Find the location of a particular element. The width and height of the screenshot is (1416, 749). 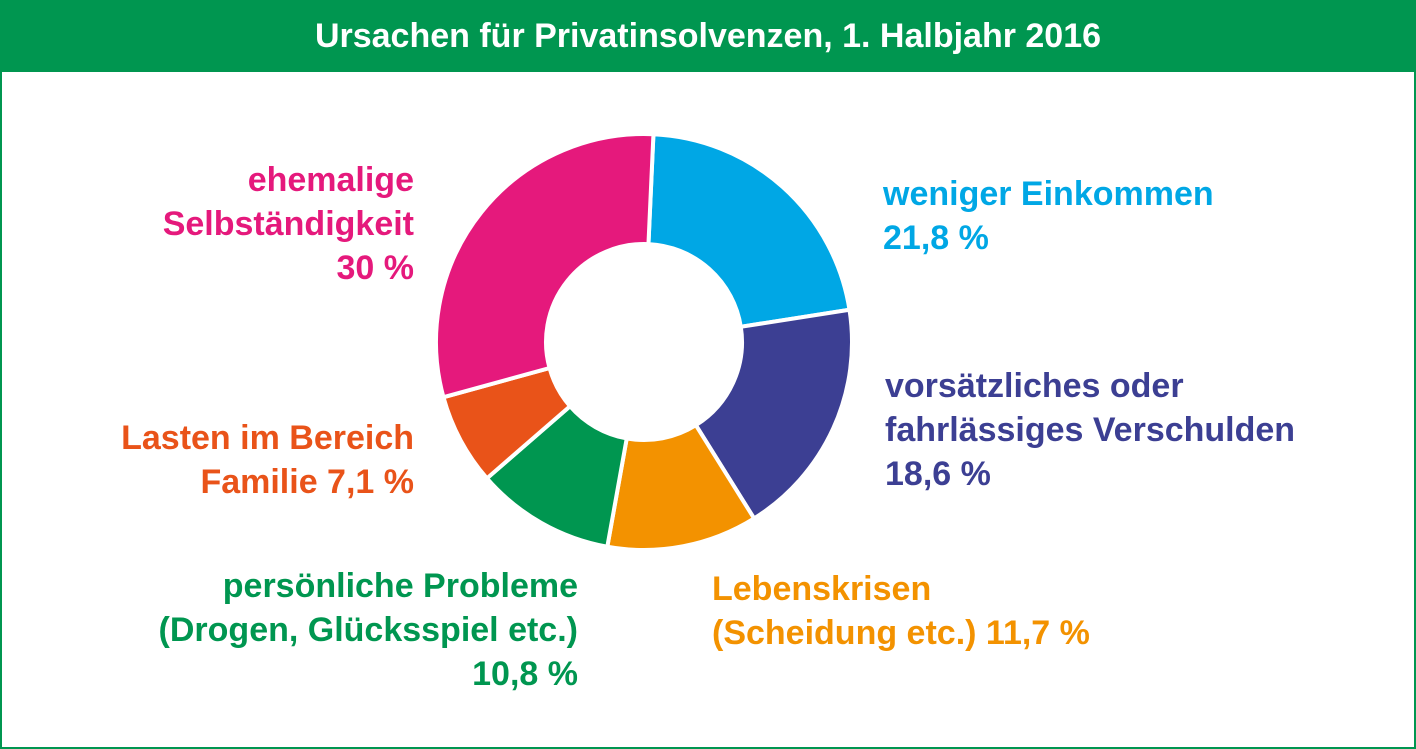

slice-label: (Drogen, Glücksspiel etc.) is located at coordinates (368, 630).